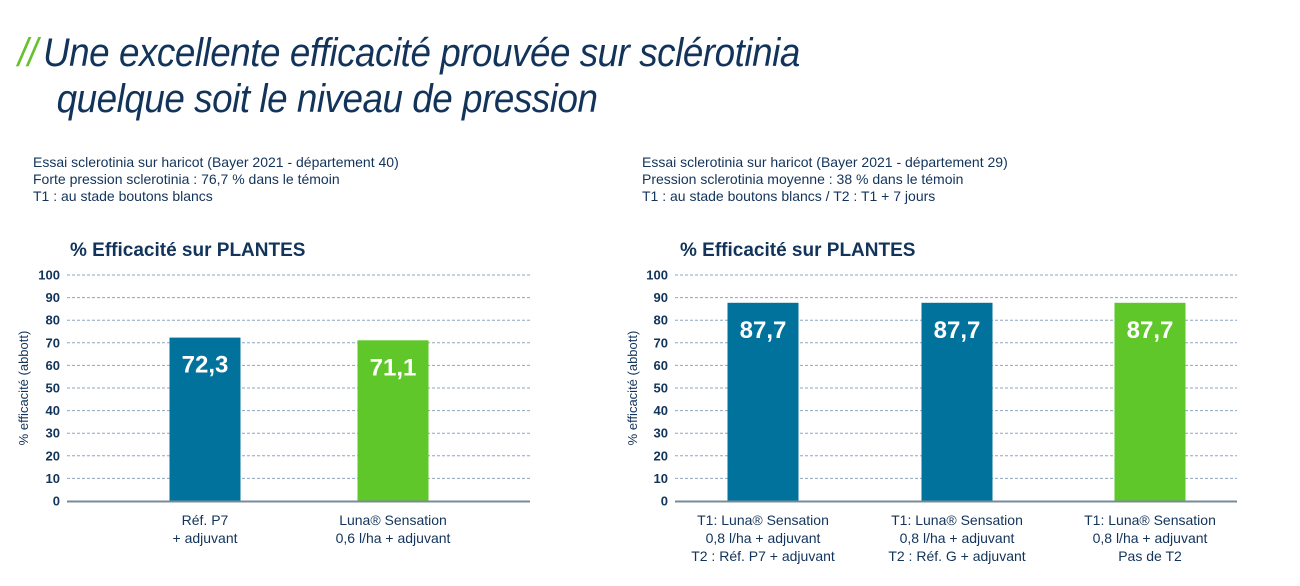 The height and width of the screenshot is (586, 1300). I want to click on x-category-label-line: Réf. P7, so click(205, 520).